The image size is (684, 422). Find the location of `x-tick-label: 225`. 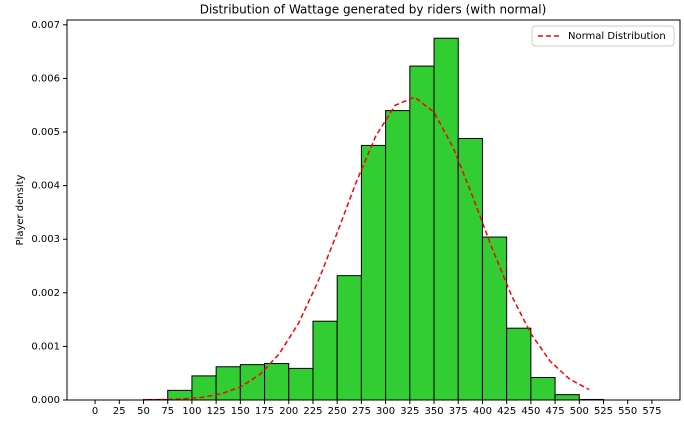

x-tick-label: 225 is located at coordinates (312, 411).